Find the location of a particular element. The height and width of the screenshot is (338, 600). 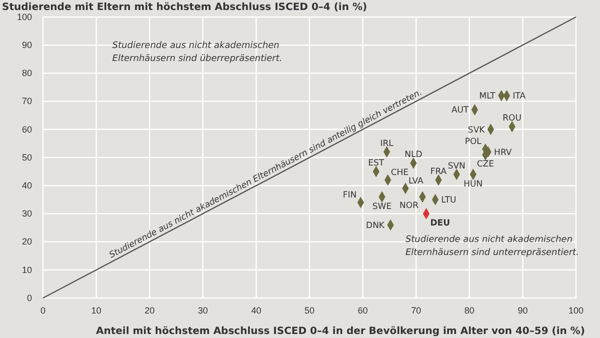

y-tick-label: 100 is located at coordinates (24, 17).